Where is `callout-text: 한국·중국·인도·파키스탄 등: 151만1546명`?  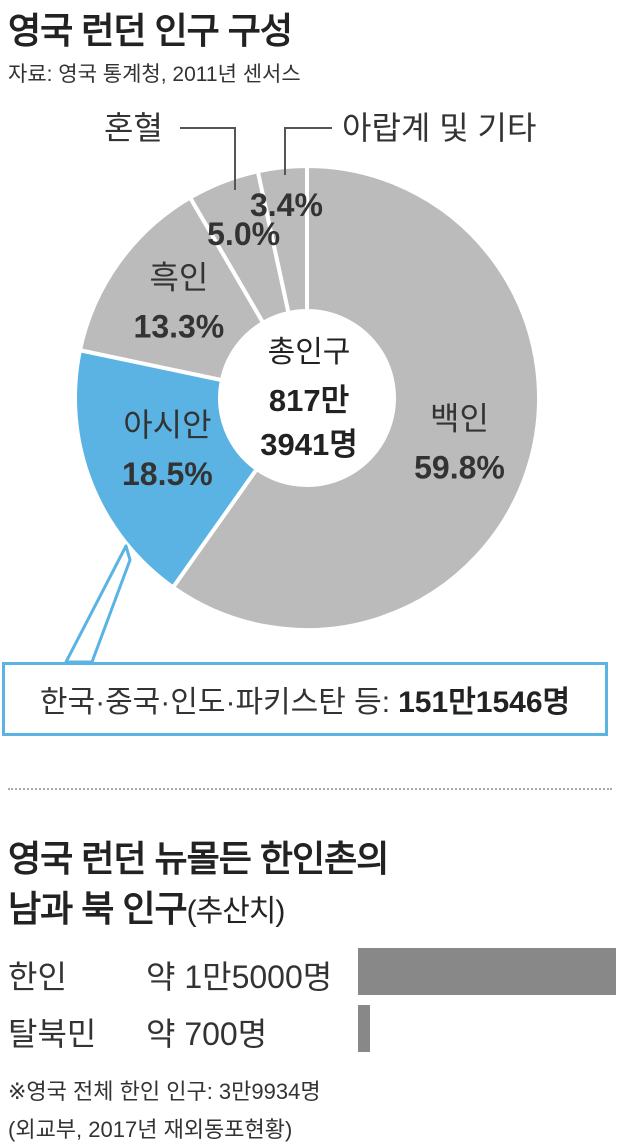
callout-text: 한국·중국·인도·파키스탄 등: 151만1546명 is located at coordinates (305, 699).